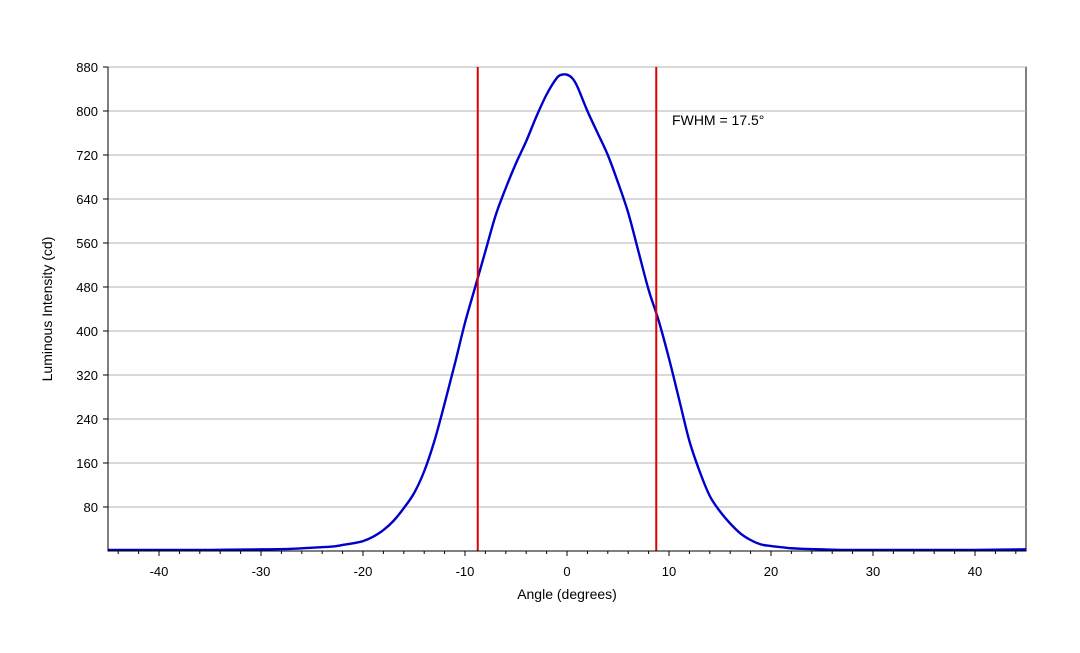  What do you see at coordinates (87, 199) in the screenshot?
I see `y-tick-label: 640` at bounding box center [87, 199].